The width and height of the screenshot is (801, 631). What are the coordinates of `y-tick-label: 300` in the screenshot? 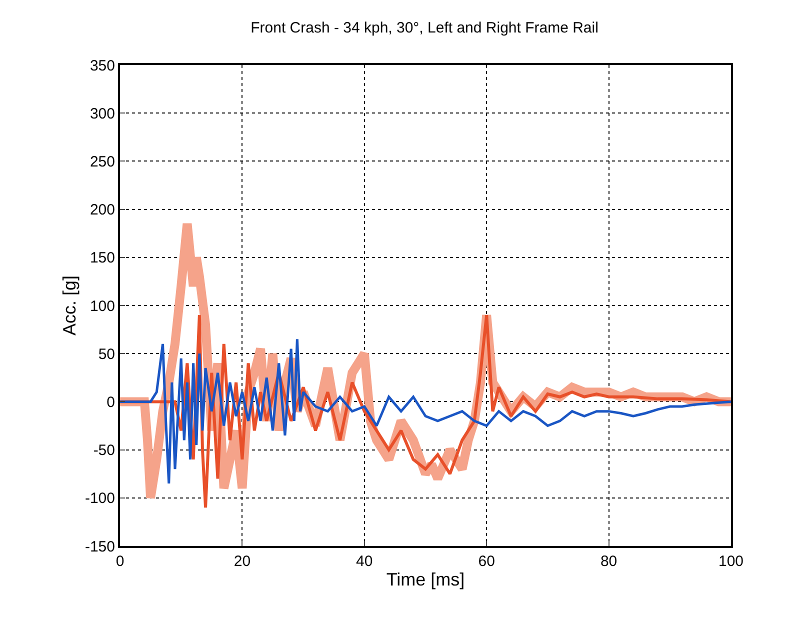 It's located at (102, 113).